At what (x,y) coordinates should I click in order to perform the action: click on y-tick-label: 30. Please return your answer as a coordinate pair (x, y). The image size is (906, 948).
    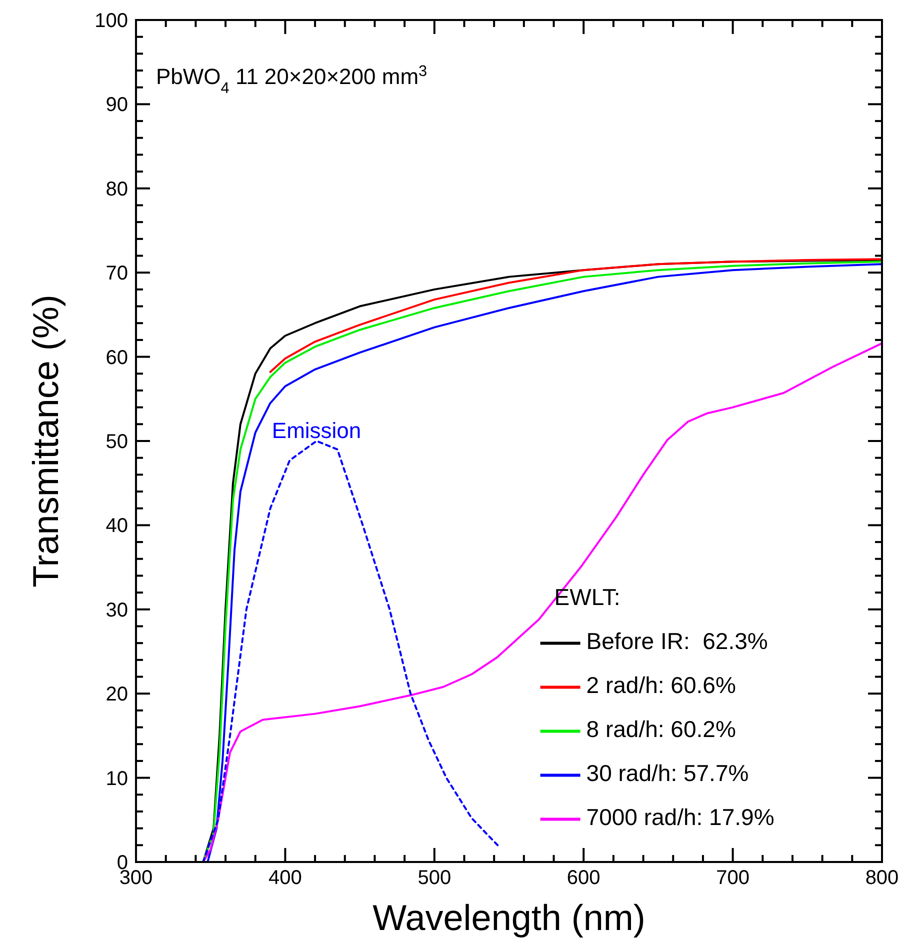
    Looking at the image, I should click on (117, 610).